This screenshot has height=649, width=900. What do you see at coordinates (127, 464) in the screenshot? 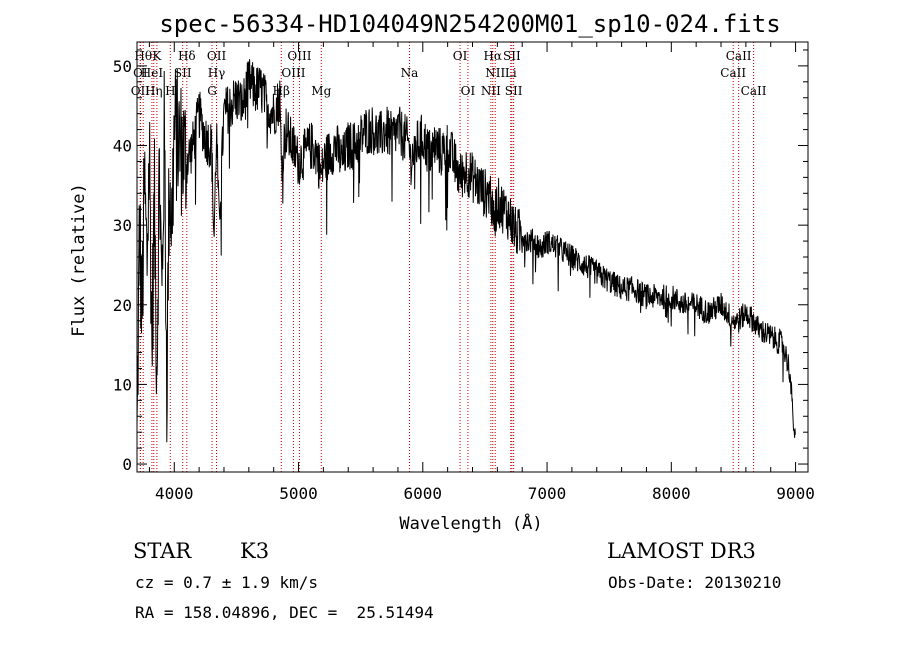
I see `y-tick-label-0: 0` at bounding box center [127, 464].